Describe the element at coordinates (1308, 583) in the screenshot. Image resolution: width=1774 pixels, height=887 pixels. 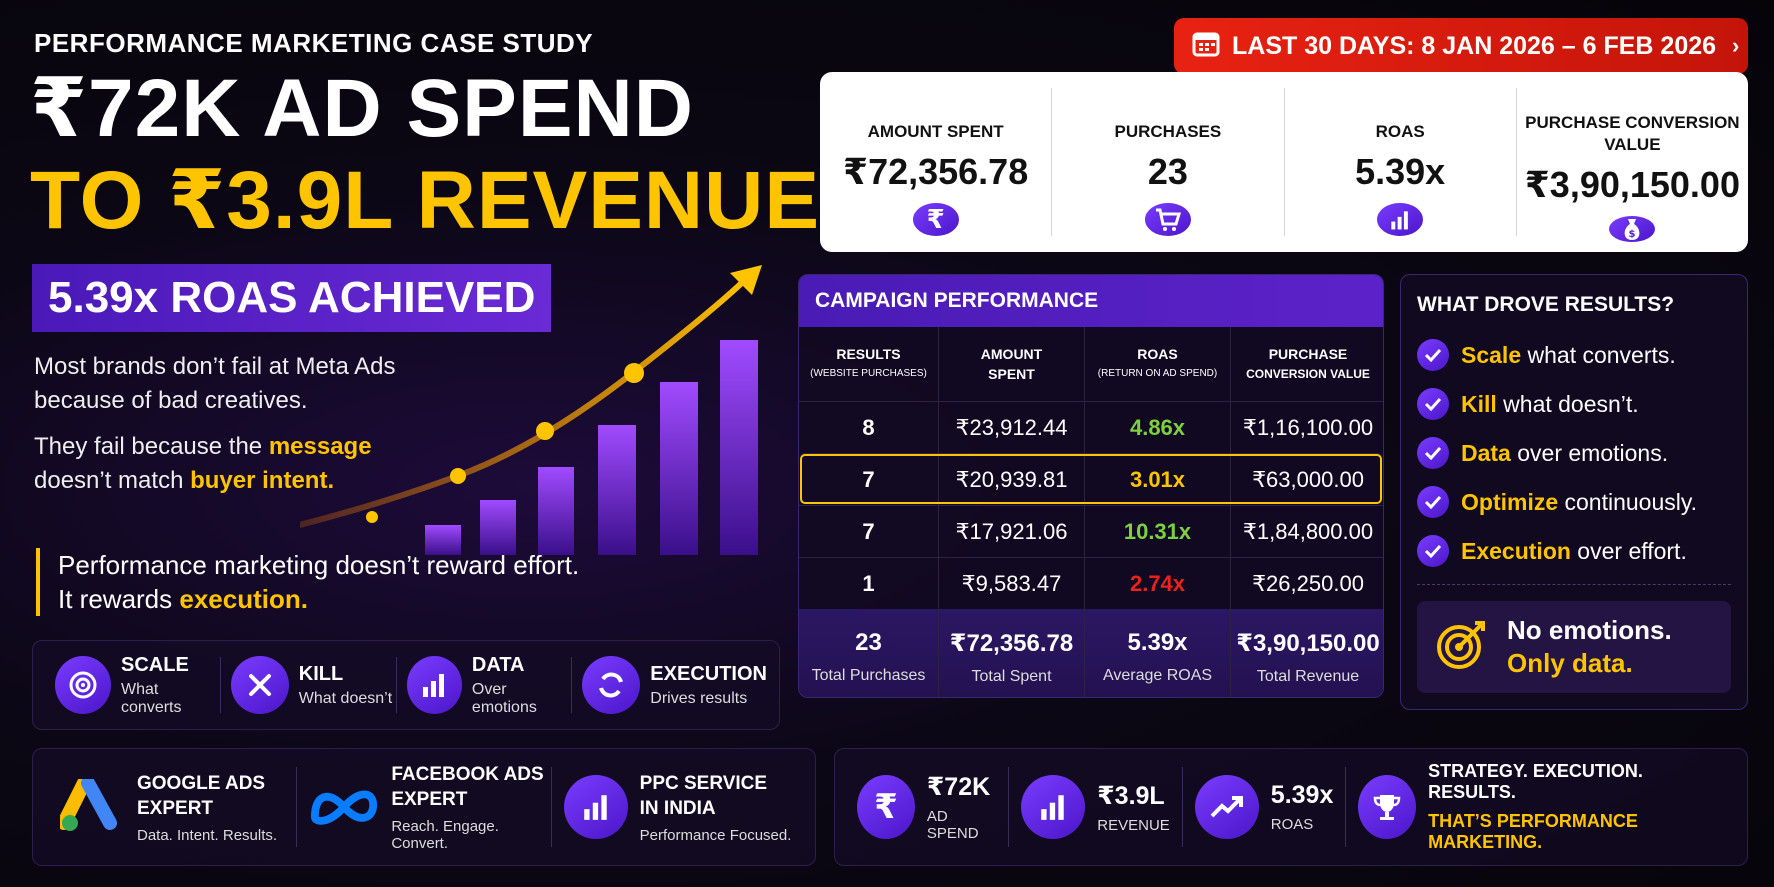
I see `conversion-value-cell: ₹26,250.00` at that location.